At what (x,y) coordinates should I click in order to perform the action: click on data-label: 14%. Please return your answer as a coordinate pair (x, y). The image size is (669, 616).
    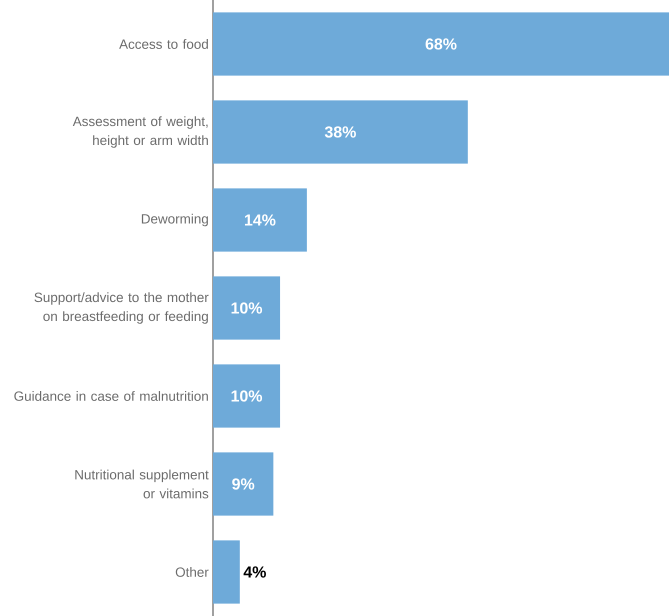
    Looking at the image, I should click on (260, 220).